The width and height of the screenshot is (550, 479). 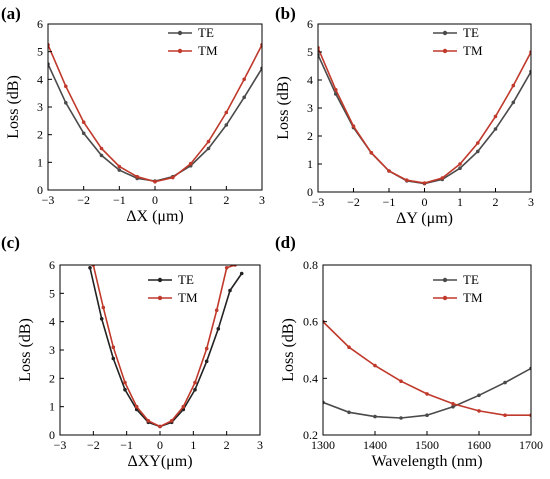 What do you see at coordinates (10, 242) in the screenshot?
I see `panel-label-c: (c)` at bounding box center [10, 242].